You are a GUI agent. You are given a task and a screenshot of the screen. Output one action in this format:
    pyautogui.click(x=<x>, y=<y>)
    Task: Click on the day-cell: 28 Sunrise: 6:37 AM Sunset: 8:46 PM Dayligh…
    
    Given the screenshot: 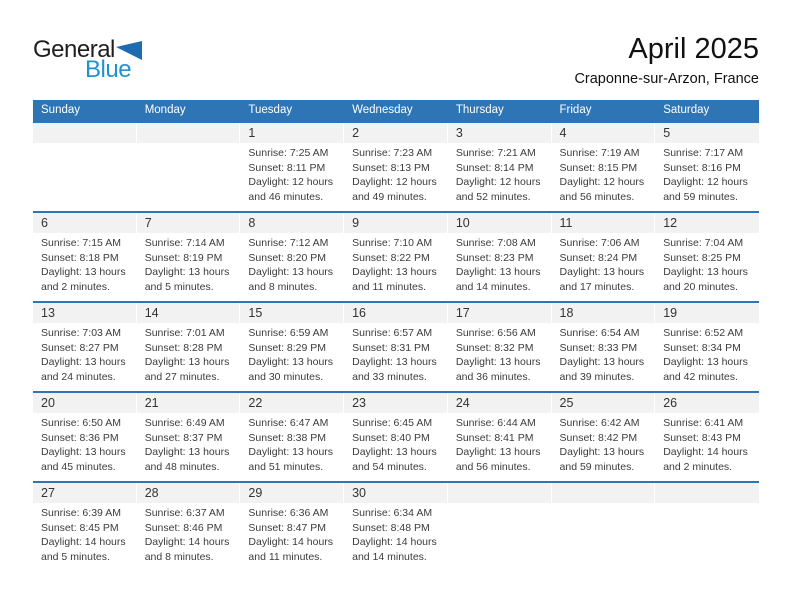 What is the action you would take?
    pyautogui.click(x=188, y=526)
    